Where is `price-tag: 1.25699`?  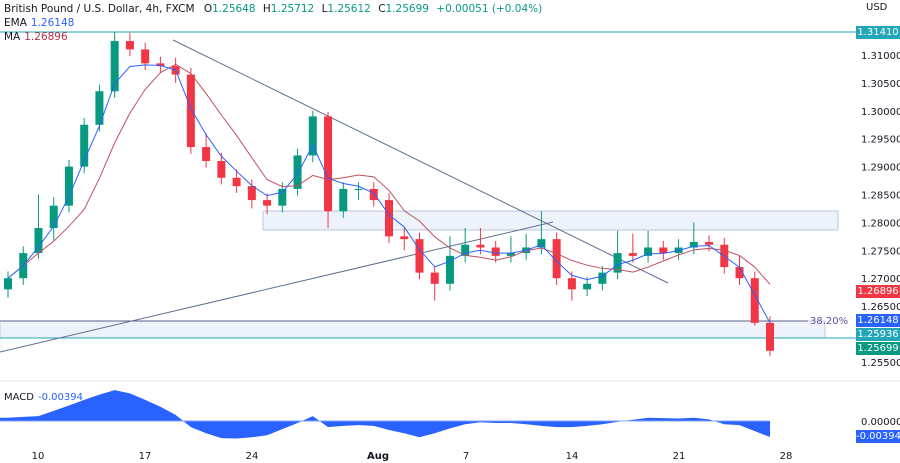 price-tag: 1.25699 is located at coordinates (878, 348).